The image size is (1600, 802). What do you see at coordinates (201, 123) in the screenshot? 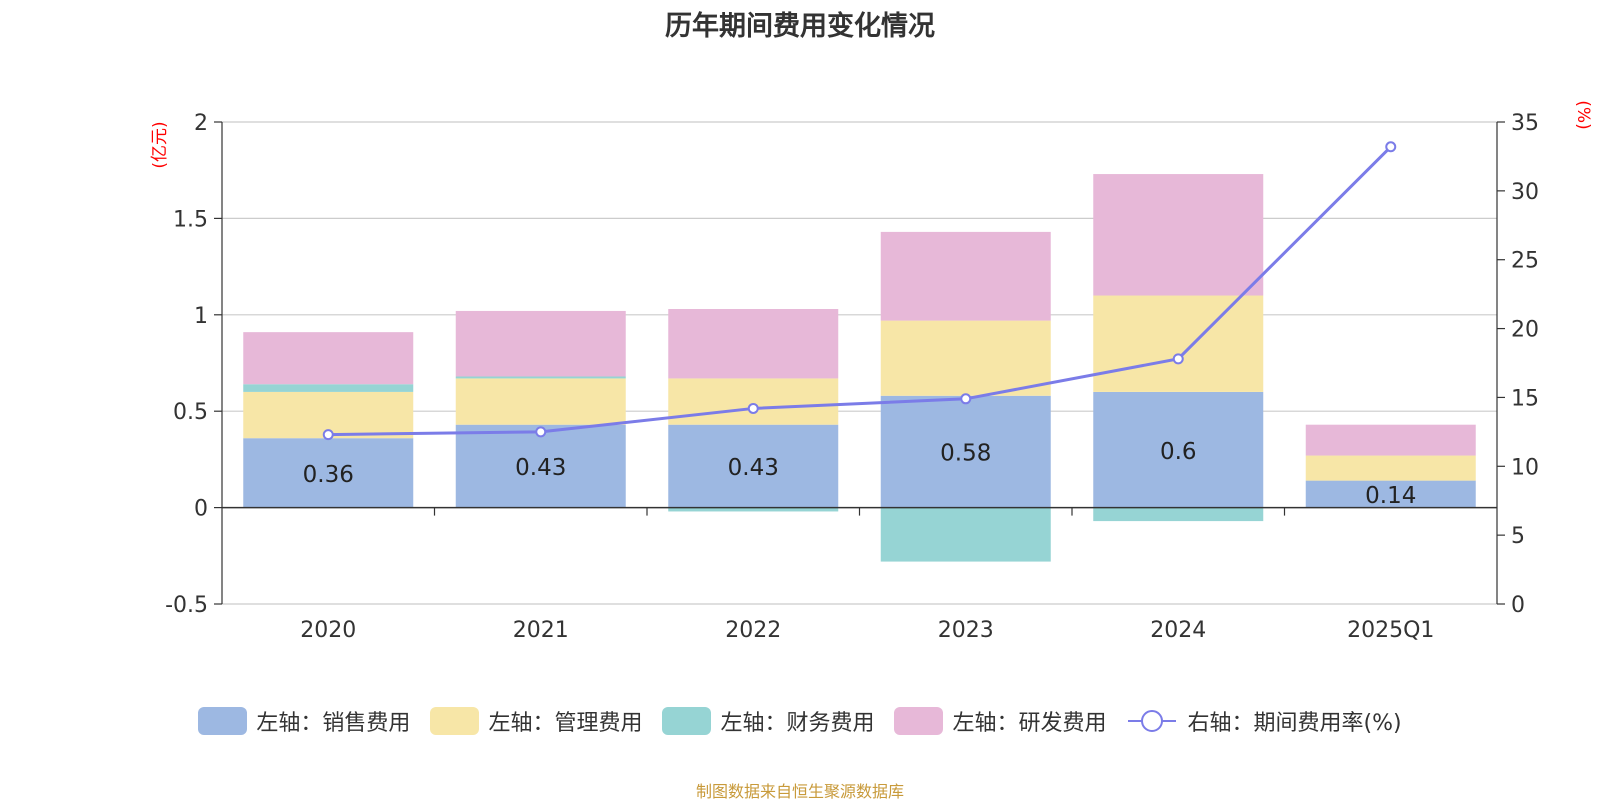
I see `left-axis-tick-label: 2` at bounding box center [201, 123].